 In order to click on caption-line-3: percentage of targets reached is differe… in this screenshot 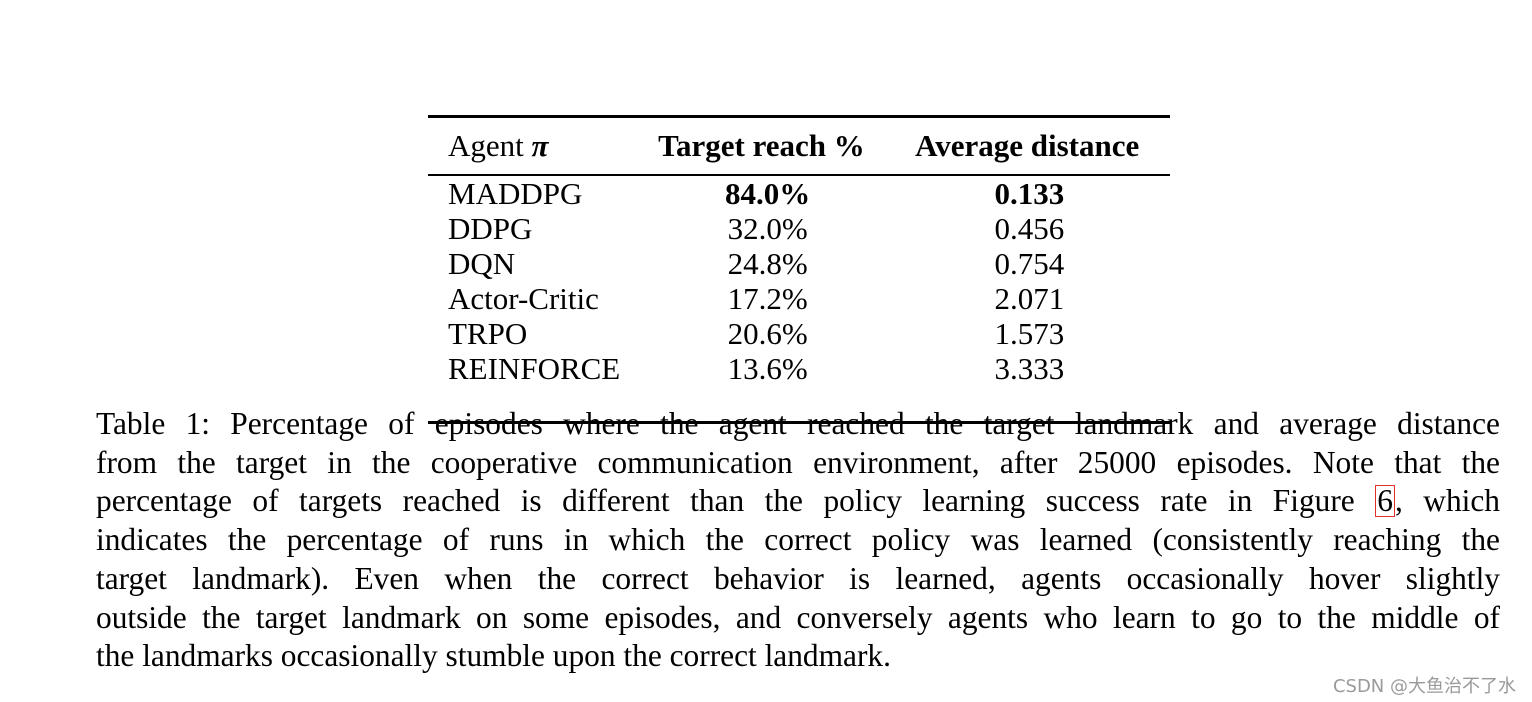, I will do `click(798, 501)`.